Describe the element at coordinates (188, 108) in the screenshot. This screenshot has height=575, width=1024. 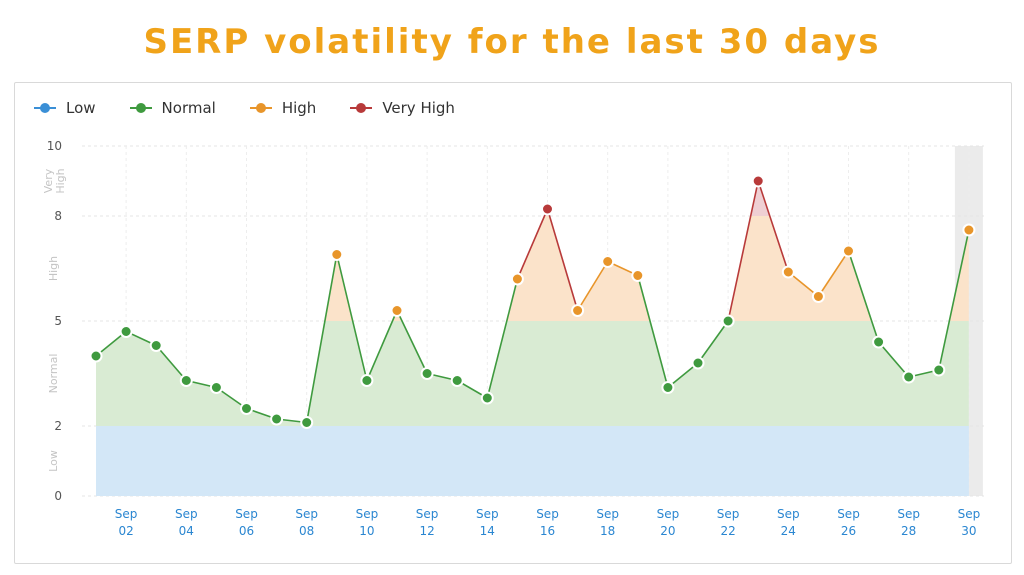
I see `legend-label: Normal` at that location.